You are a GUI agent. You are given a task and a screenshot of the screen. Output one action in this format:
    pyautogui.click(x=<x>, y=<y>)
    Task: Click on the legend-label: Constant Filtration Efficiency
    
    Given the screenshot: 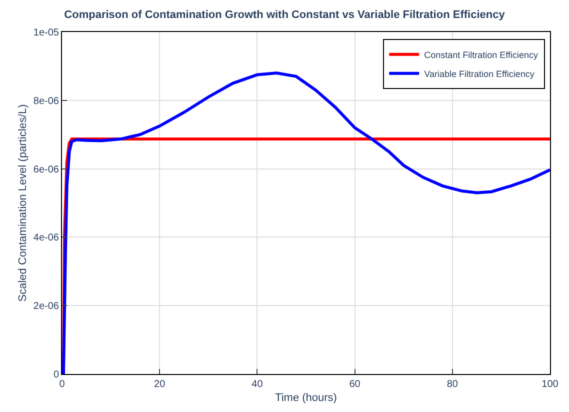 What is the action you would take?
    pyautogui.click(x=481, y=55)
    